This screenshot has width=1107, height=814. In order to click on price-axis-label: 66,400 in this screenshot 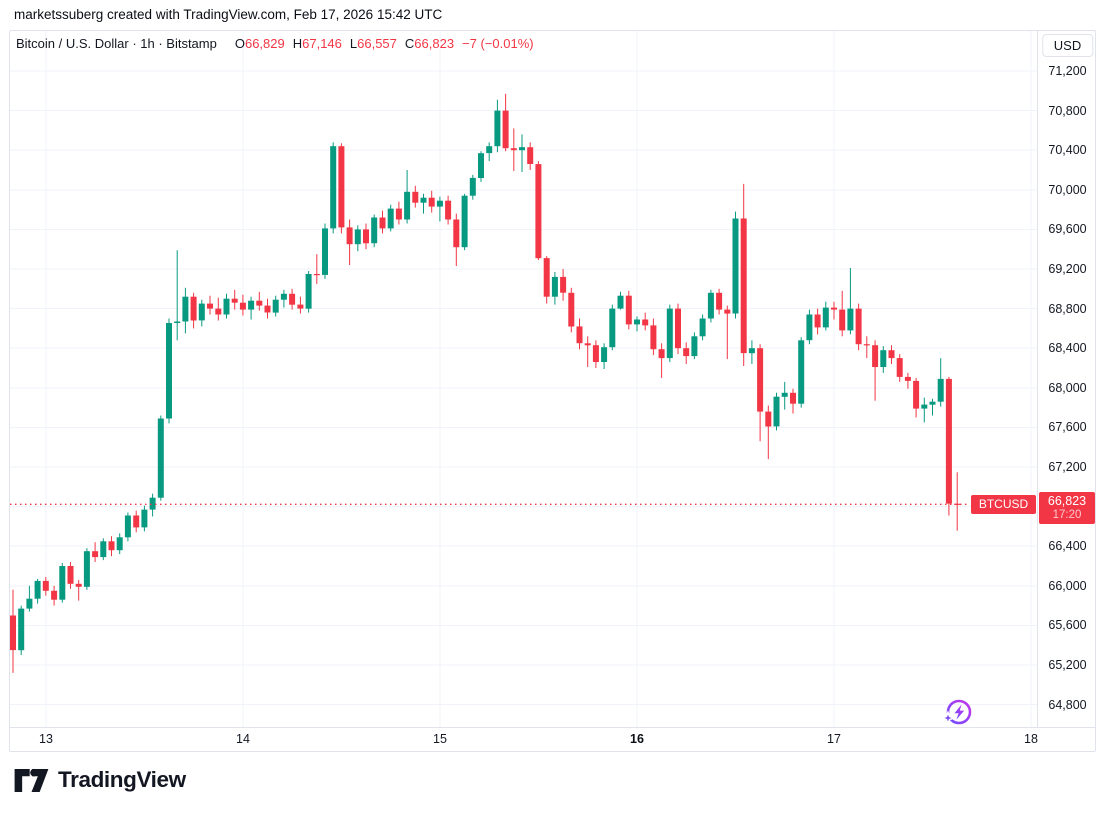, I will do `click(1067, 546)`.